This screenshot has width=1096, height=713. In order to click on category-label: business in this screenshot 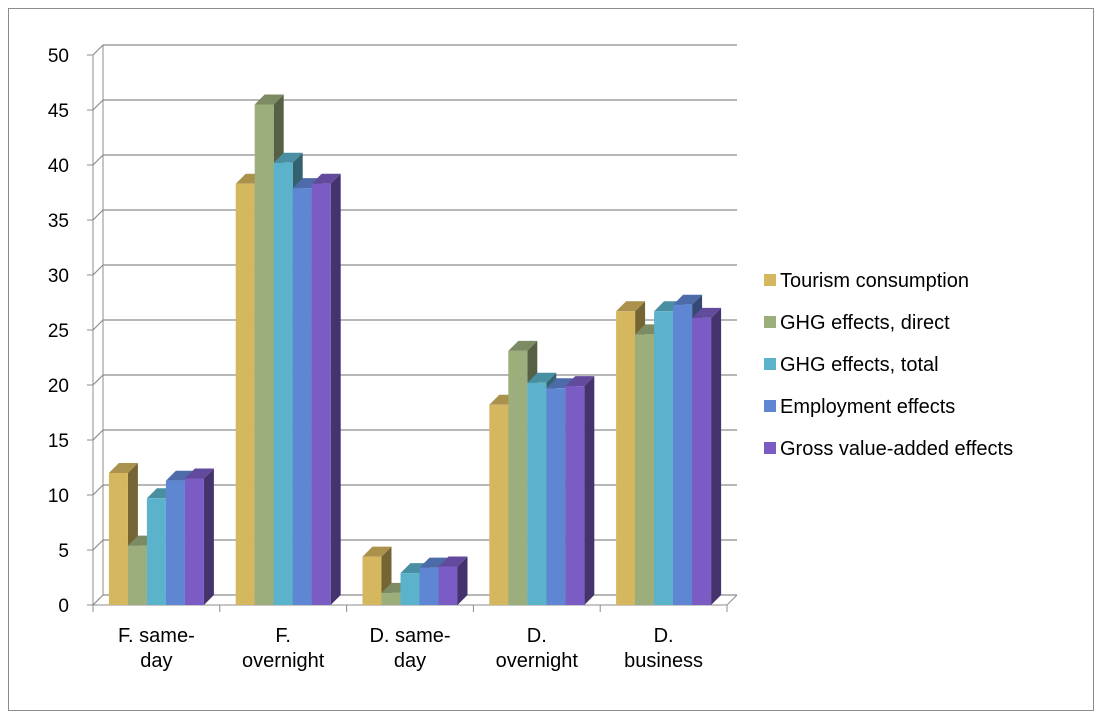, I will do `click(663, 661)`.